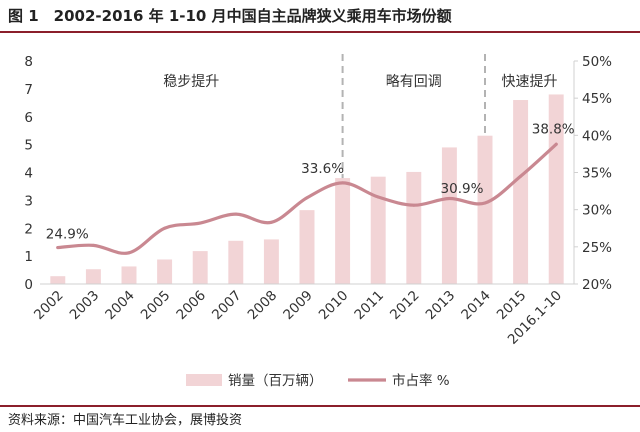 The image size is (640, 432). What do you see at coordinates (485, 209) in the screenshot?
I see `bar-2014` at bounding box center [485, 209].